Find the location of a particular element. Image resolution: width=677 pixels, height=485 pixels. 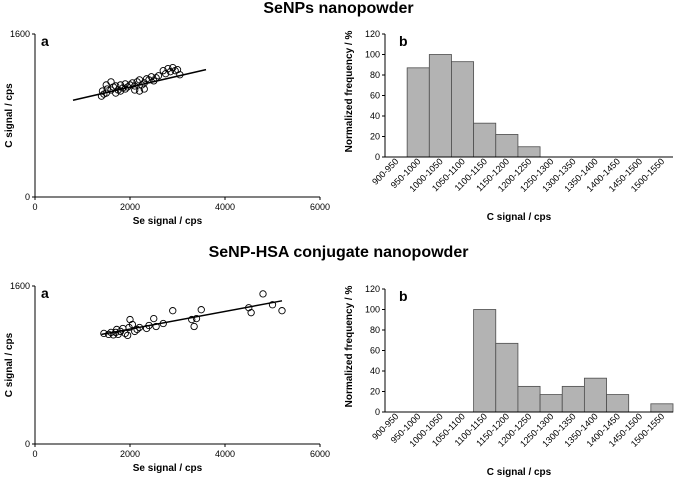

section-title-conjugate: SeNP-HSA conjugate nanopowder is located at coordinates (338, 252).